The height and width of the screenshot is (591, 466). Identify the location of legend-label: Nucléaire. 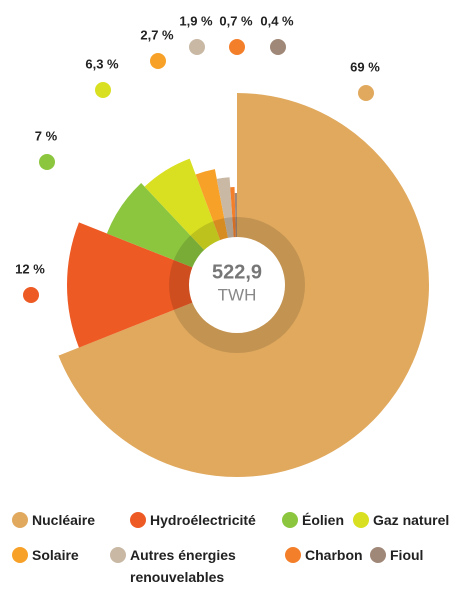
(64, 520).